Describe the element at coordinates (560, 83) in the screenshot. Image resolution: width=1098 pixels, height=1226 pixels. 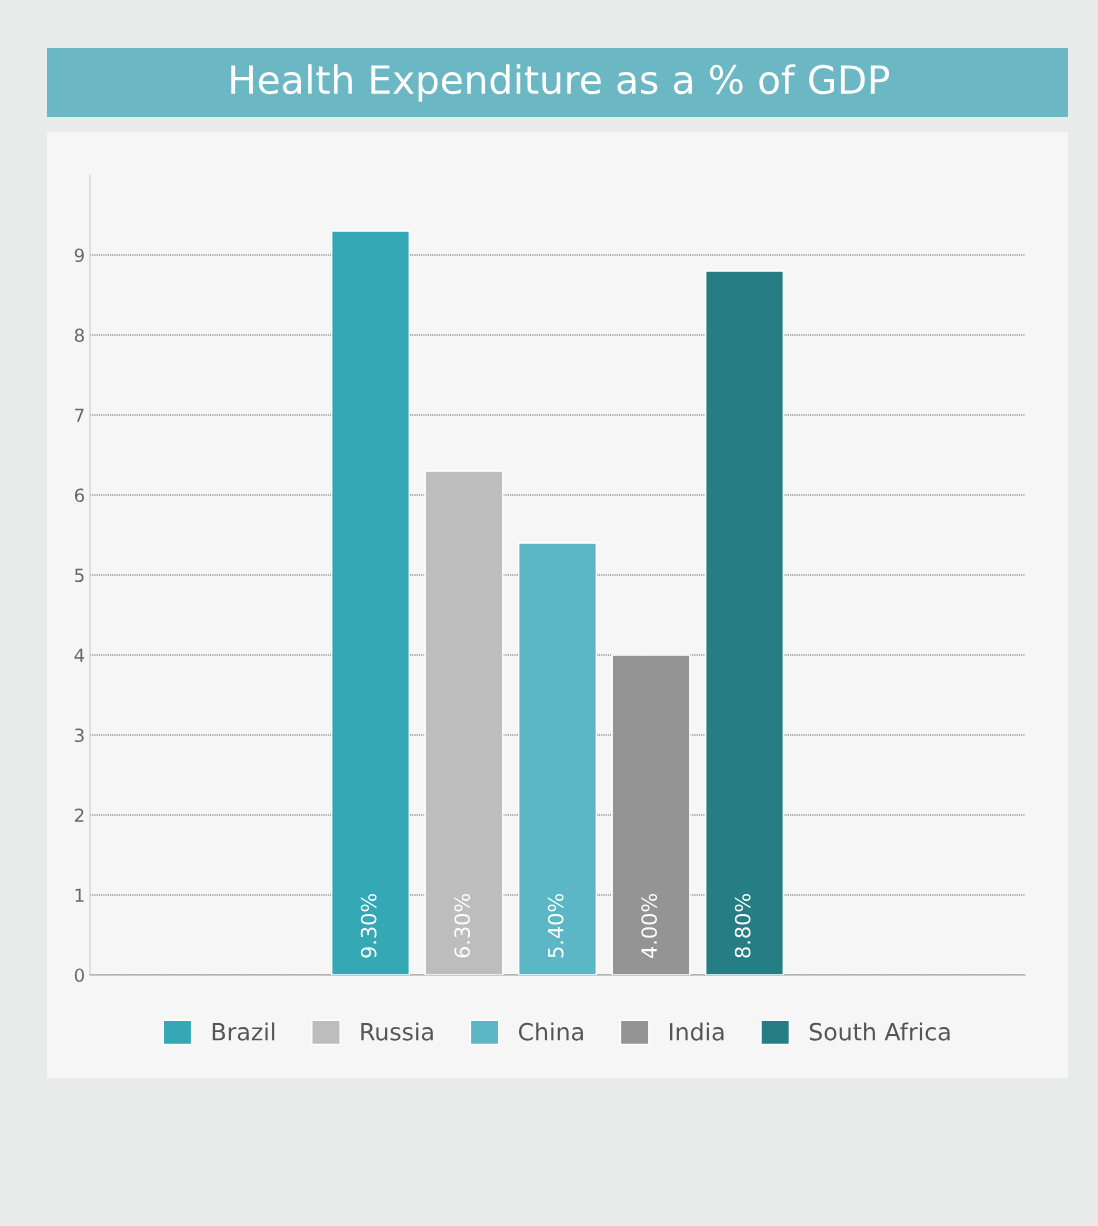
I see `chart-title: Health Expenditure as a % of GDP` at that location.